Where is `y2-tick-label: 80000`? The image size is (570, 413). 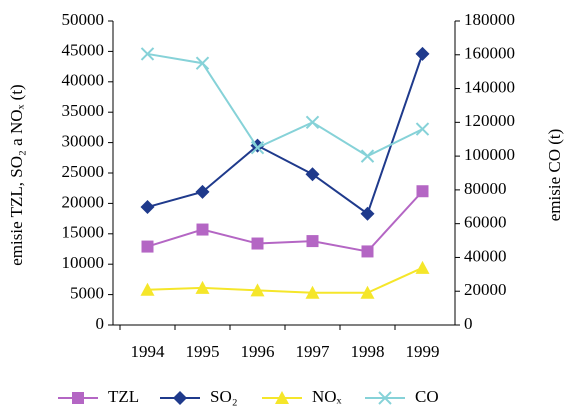
y2-tick-label: 80000 is located at coordinates (485, 188).